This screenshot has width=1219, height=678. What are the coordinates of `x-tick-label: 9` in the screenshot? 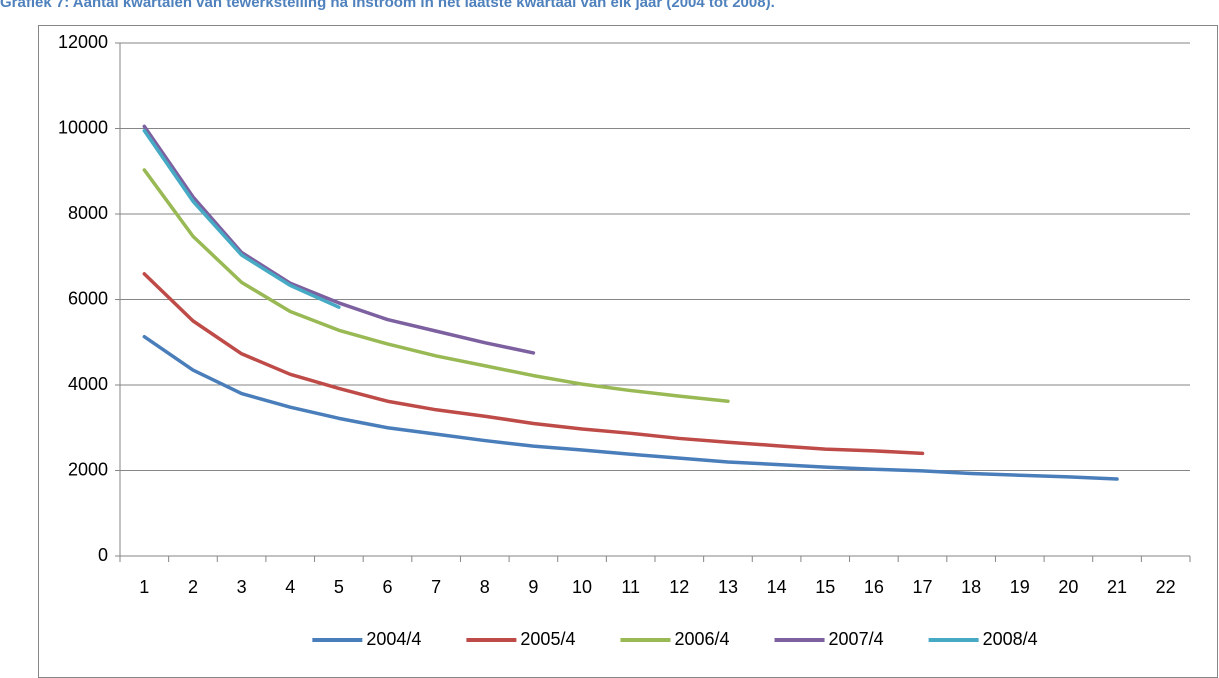 It's located at (533, 587).